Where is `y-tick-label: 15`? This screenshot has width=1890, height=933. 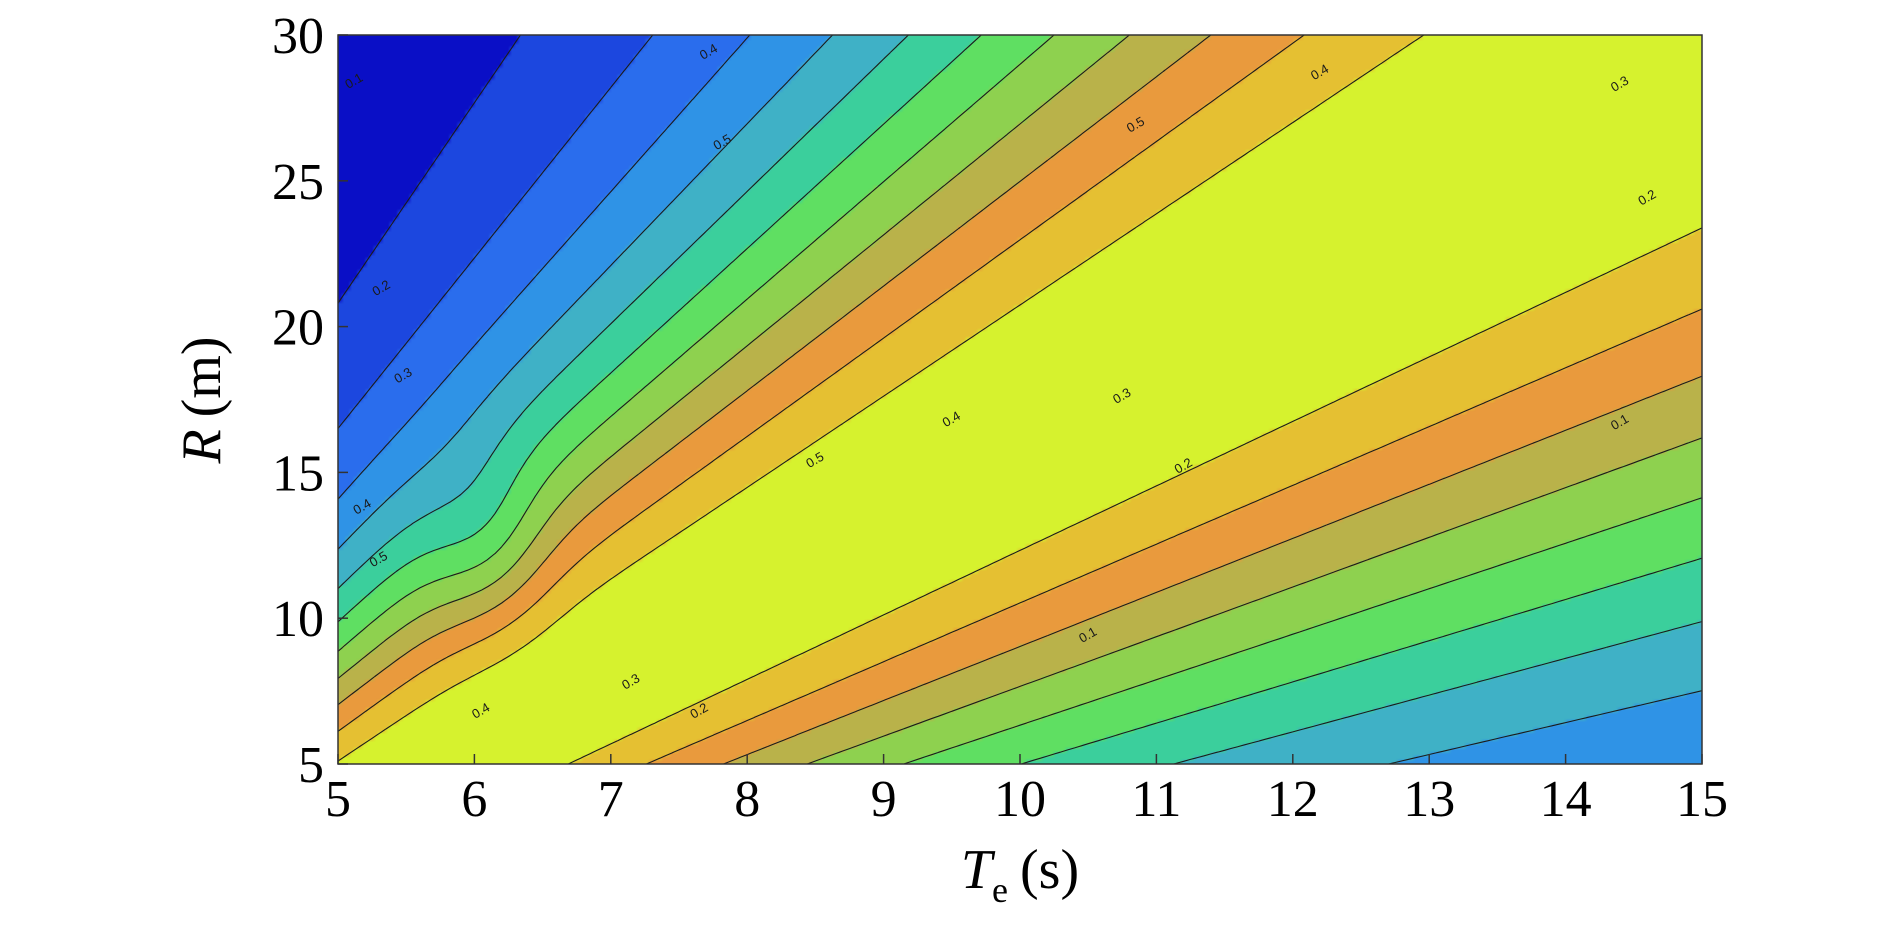
y-tick-label: 15 is located at coordinates (298, 473).